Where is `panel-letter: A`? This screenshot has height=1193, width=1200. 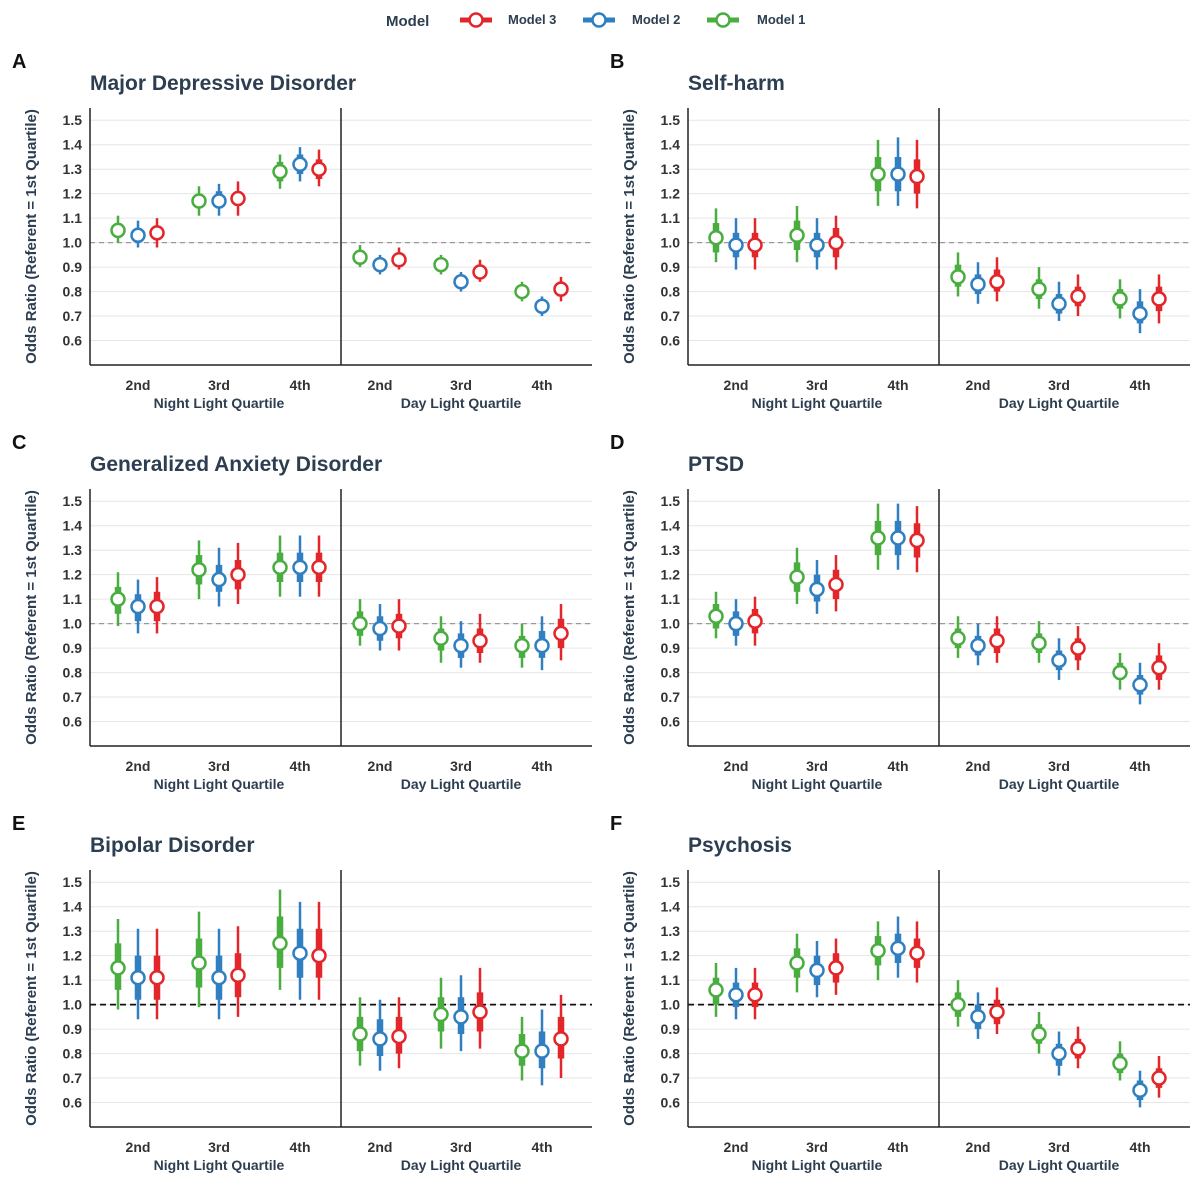
panel-letter: A is located at coordinates (19, 62).